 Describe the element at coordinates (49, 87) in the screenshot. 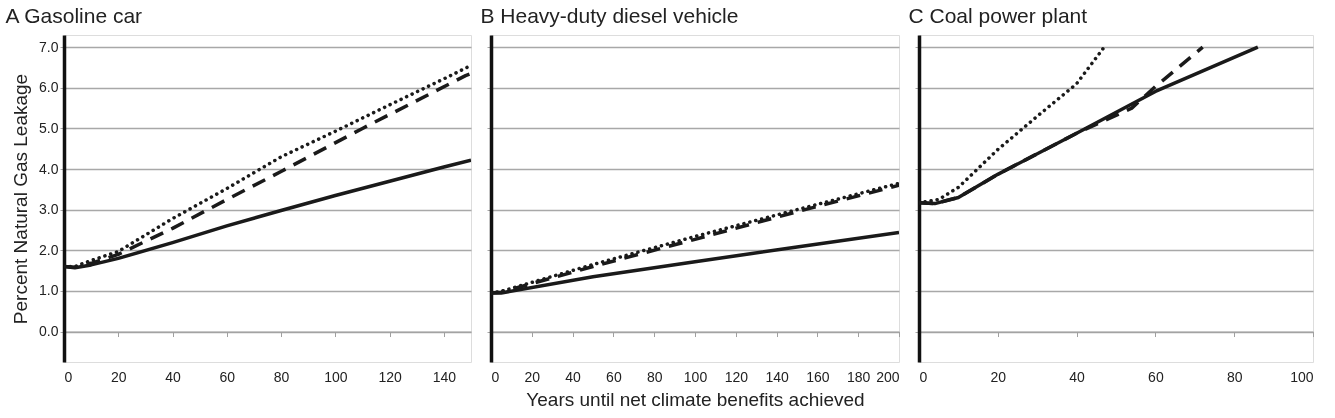

I see `y-tick-label: 6.0` at that location.